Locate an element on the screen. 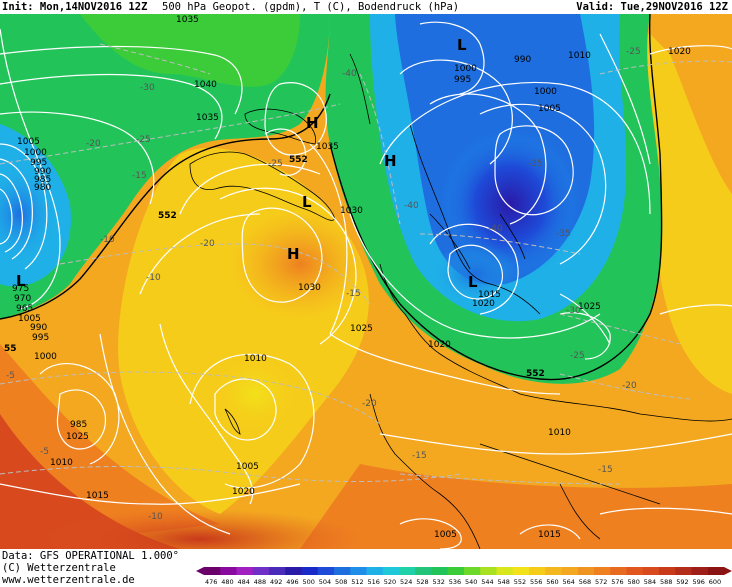  scale-label: 476 is located at coordinates (211, 582).